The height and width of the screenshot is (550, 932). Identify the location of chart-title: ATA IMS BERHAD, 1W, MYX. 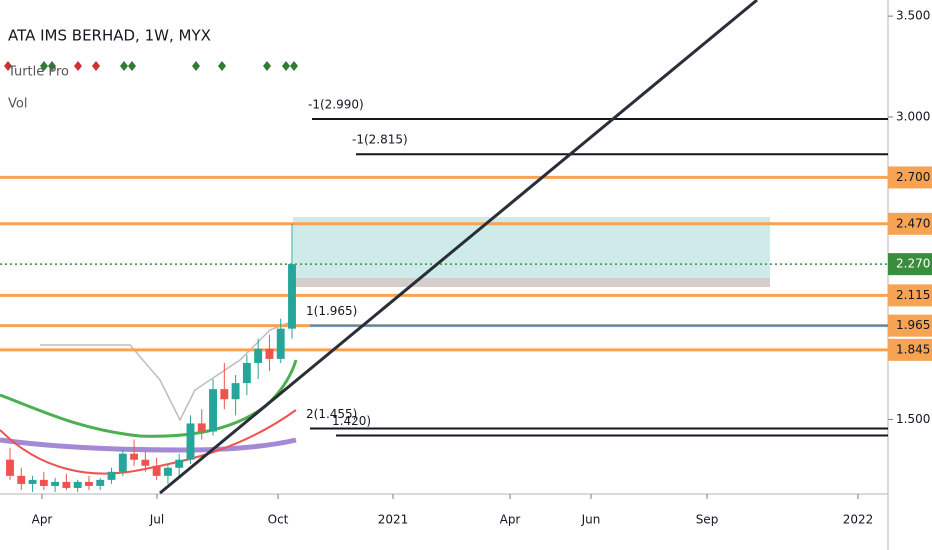
(109, 36).